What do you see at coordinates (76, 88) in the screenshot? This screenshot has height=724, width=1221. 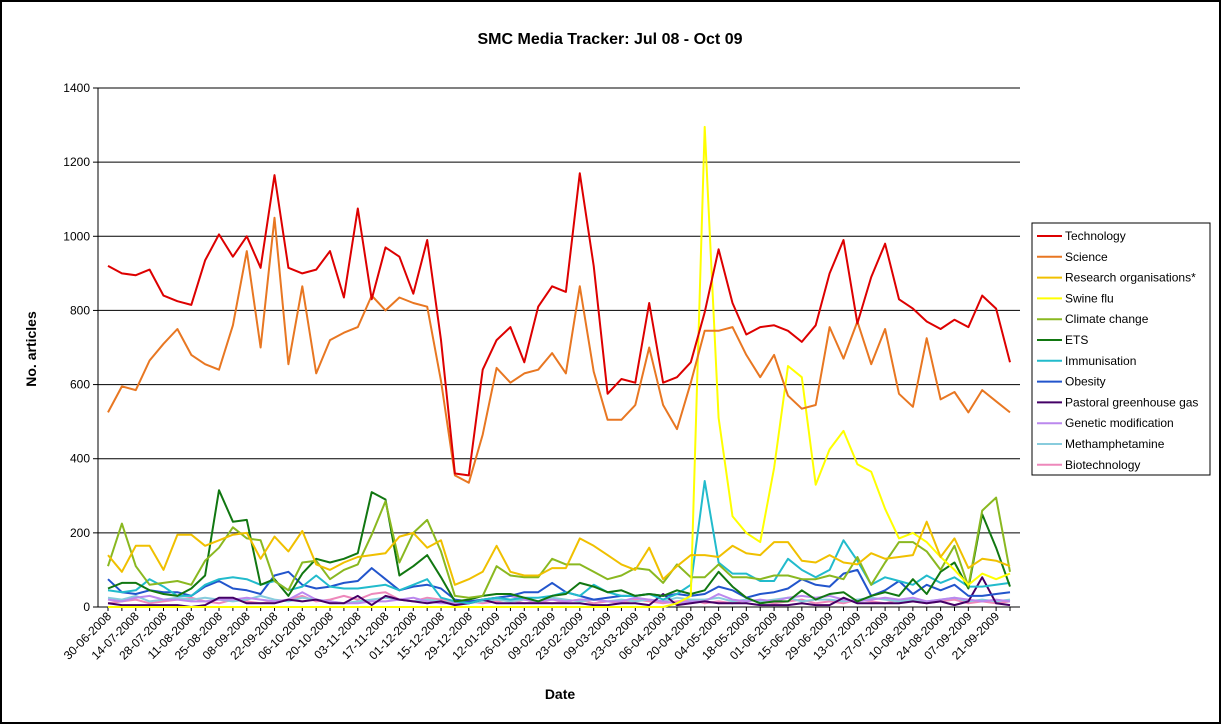 I see `y-tick-label: 1400` at bounding box center [76, 88].